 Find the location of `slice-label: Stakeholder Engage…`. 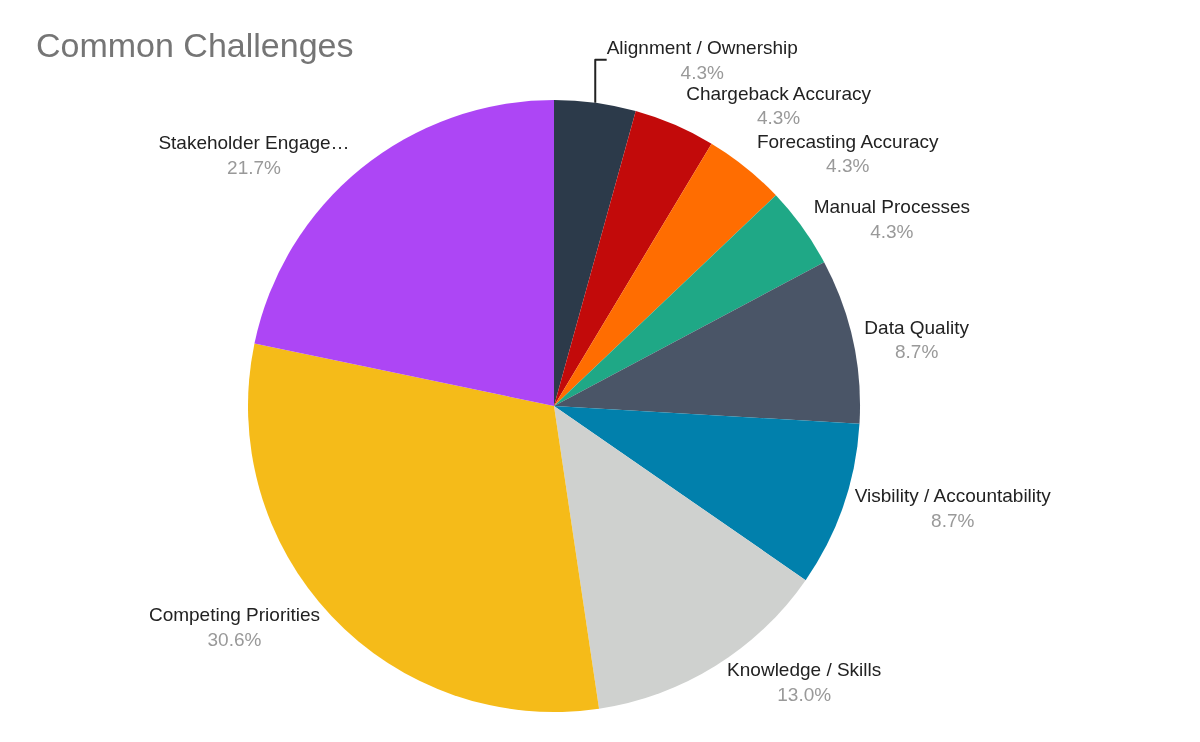

slice-label: Stakeholder Engage… is located at coordinates (254, 142).